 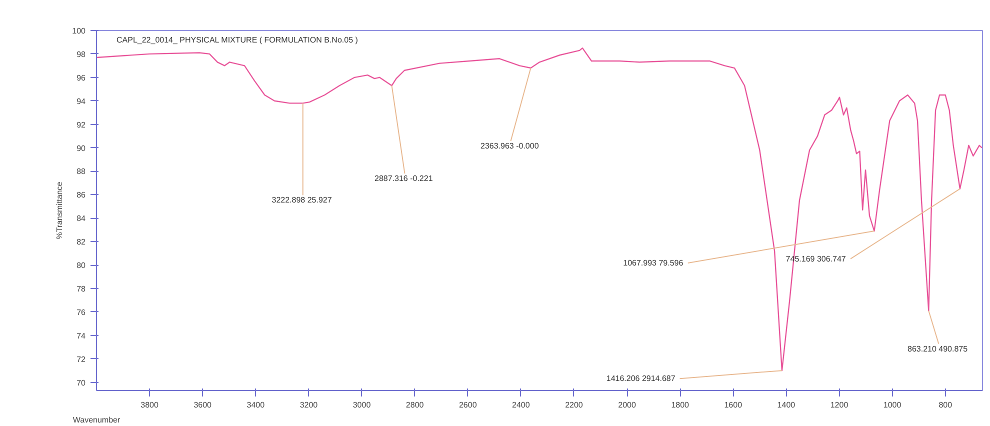 I want to click on x-tick-label: 2600, so click(x=468, y=405).